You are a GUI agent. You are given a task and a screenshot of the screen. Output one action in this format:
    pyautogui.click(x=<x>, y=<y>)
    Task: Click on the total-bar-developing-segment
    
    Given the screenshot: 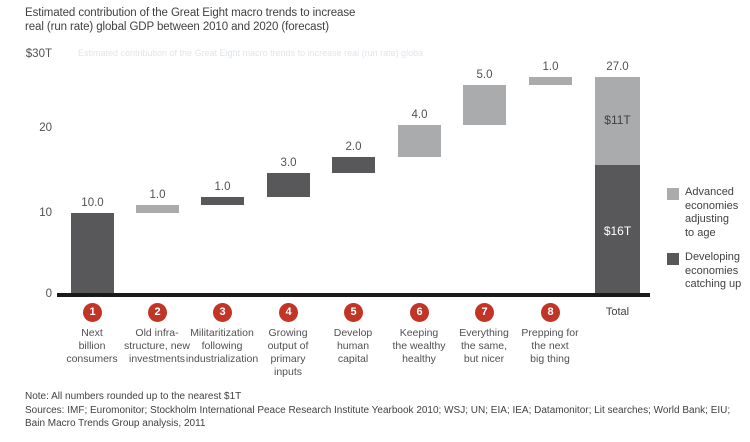 What is the action you would take?
    pyautogui.click(x=617, y=229)
    